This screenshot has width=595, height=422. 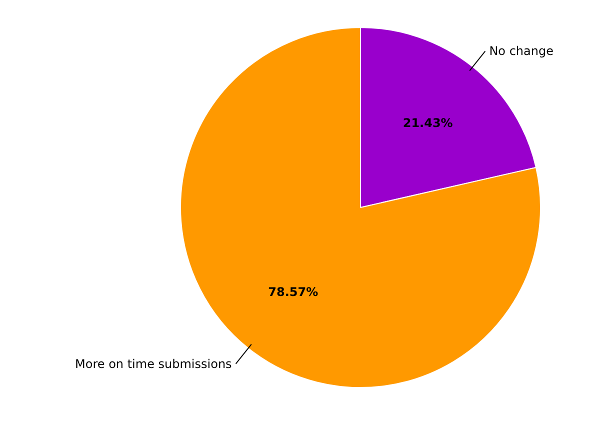 I want to click on slice-label: No change, so click(x=521, y=51).